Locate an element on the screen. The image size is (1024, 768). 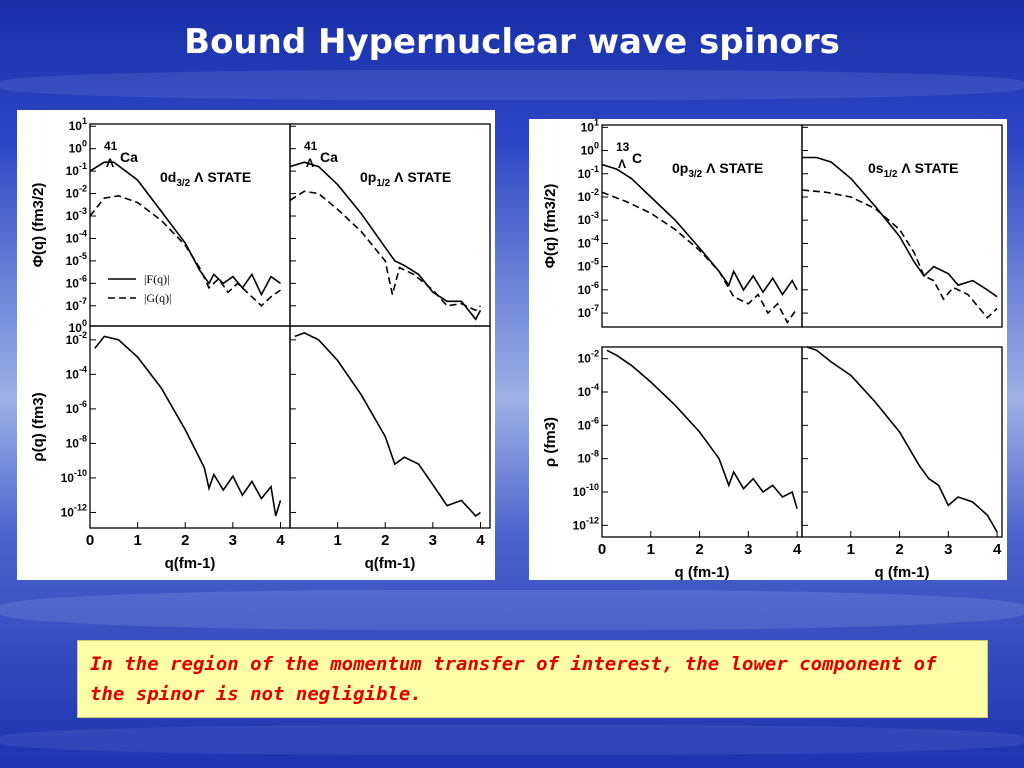
phi-bottom-label: 100 is located at coordinates (78, 326).